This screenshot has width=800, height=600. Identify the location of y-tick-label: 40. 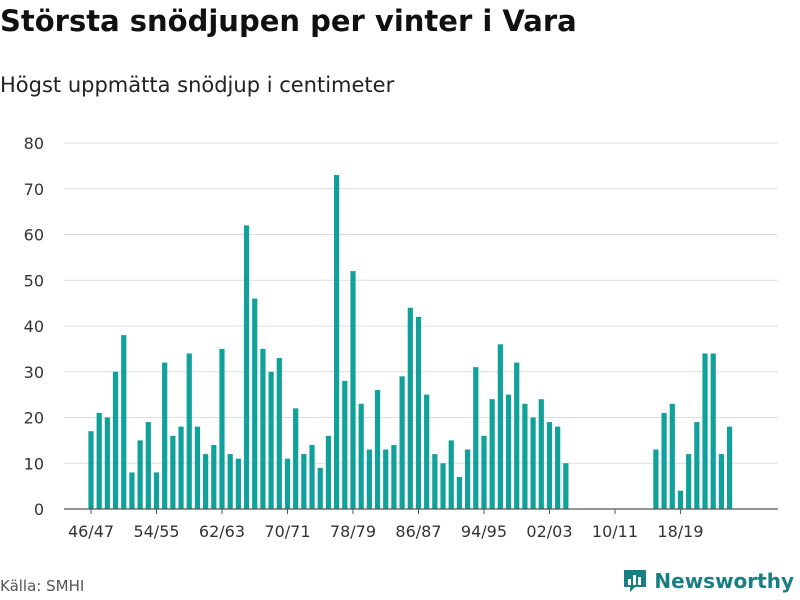
(34, 326).